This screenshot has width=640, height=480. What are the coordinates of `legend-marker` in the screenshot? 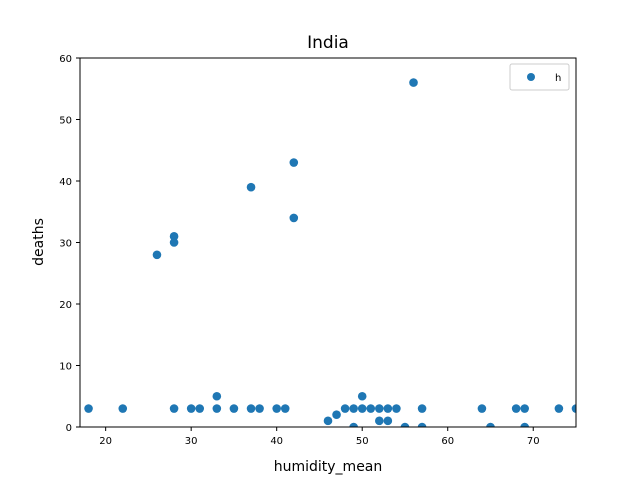 It's located at (531, 77).